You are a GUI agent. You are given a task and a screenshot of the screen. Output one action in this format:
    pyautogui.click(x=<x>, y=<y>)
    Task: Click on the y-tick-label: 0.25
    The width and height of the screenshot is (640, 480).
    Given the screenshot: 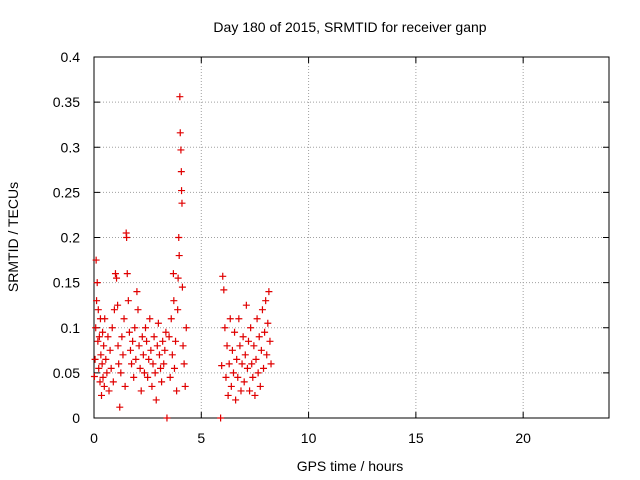 What is the action you would take?
    pyautogui.click(x=66, y=192)
    